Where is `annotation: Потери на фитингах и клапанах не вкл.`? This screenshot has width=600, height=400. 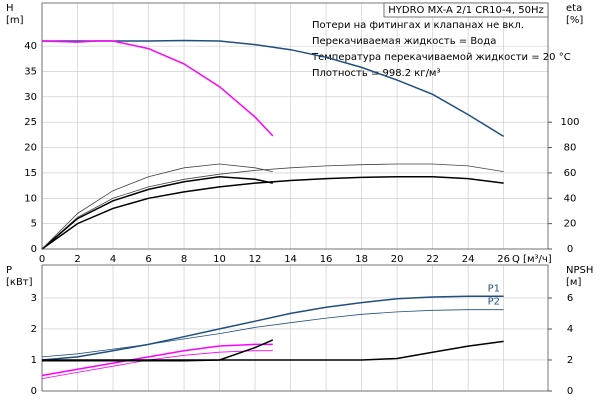
annotation: Потери на фитингах и клапанах не вкл. is located at coordinates (418, 25).